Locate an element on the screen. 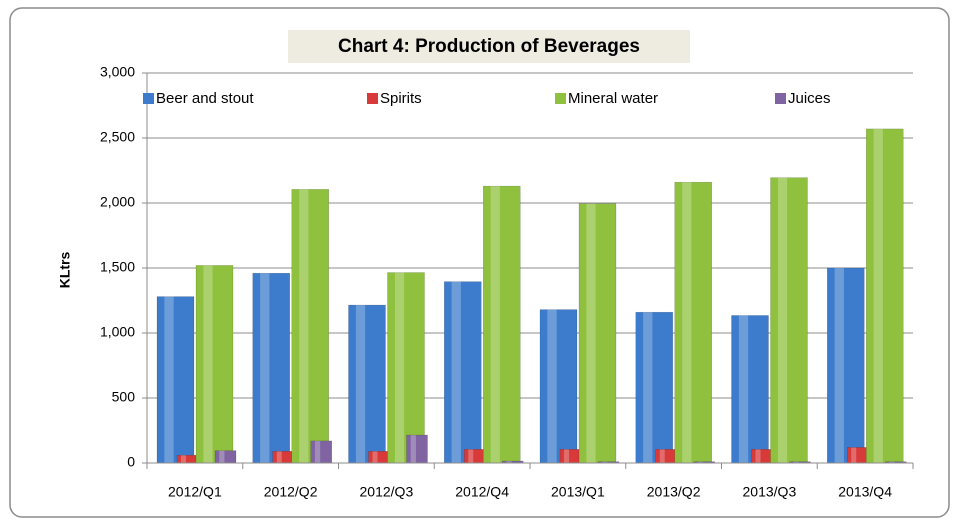 The height and width of the screenshot is (521, 960). legend-label: Spirits is located at coordinates (401, 98).